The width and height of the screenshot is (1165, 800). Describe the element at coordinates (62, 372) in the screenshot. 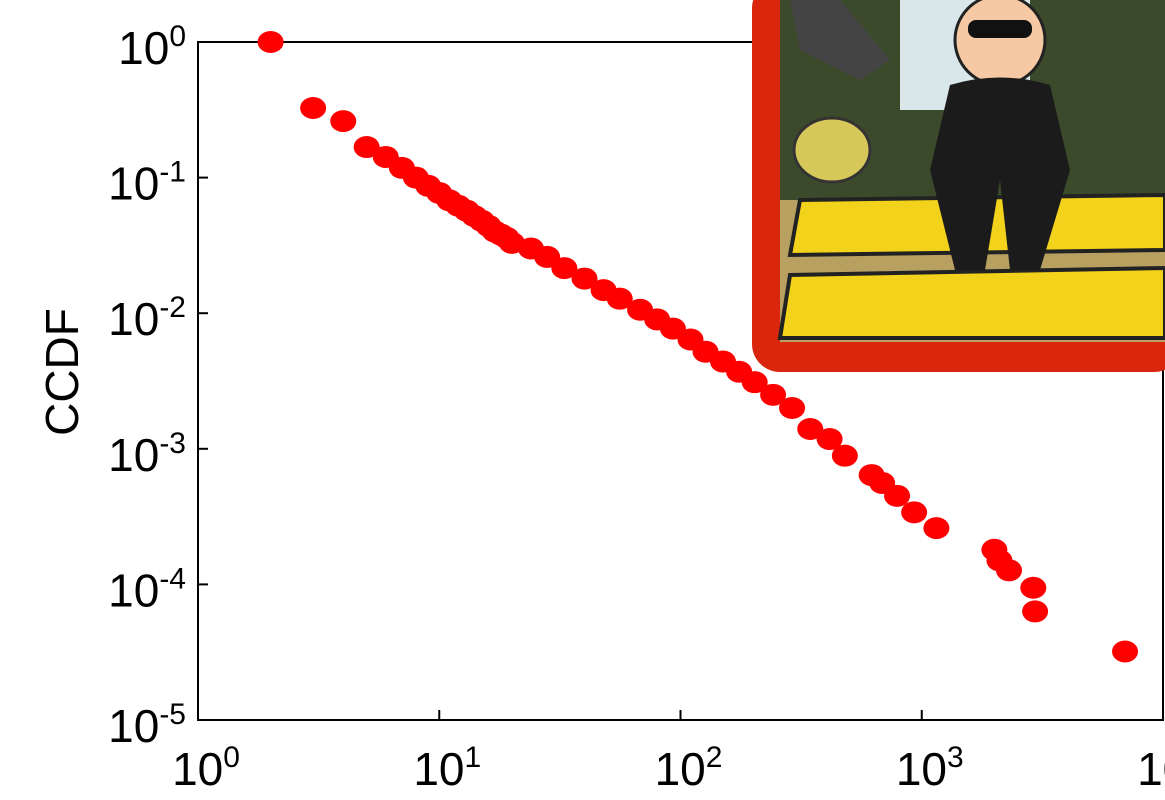

I see `y-axis-label: CCDF` at that location.